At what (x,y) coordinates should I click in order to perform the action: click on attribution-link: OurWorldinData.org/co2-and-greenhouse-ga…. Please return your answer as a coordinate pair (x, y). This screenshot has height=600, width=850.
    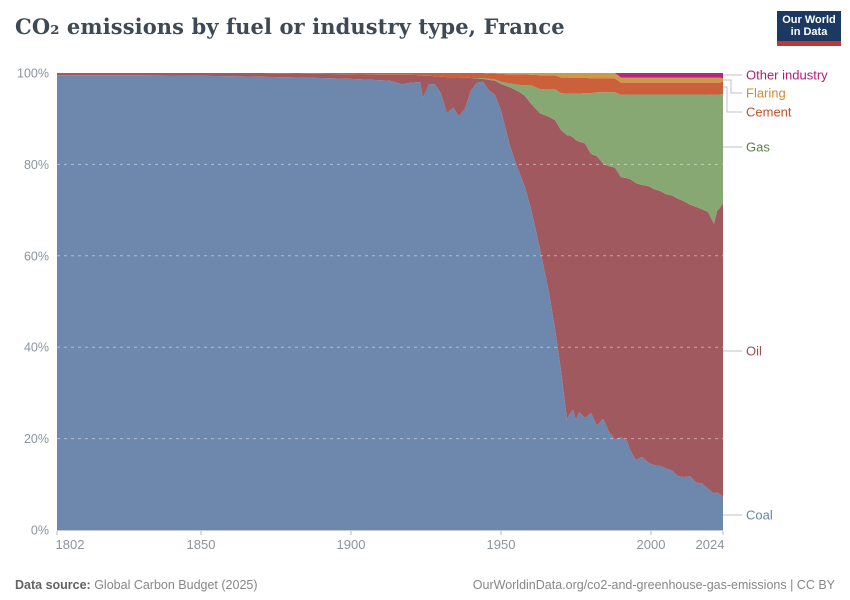
    Looking at the image, I should click on (653, 585).